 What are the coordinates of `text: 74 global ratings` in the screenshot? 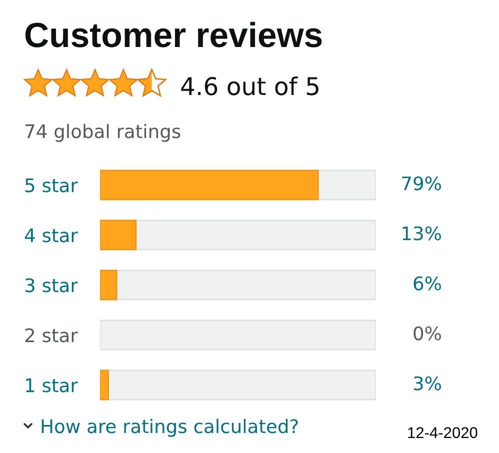 It's located at (103, 133).